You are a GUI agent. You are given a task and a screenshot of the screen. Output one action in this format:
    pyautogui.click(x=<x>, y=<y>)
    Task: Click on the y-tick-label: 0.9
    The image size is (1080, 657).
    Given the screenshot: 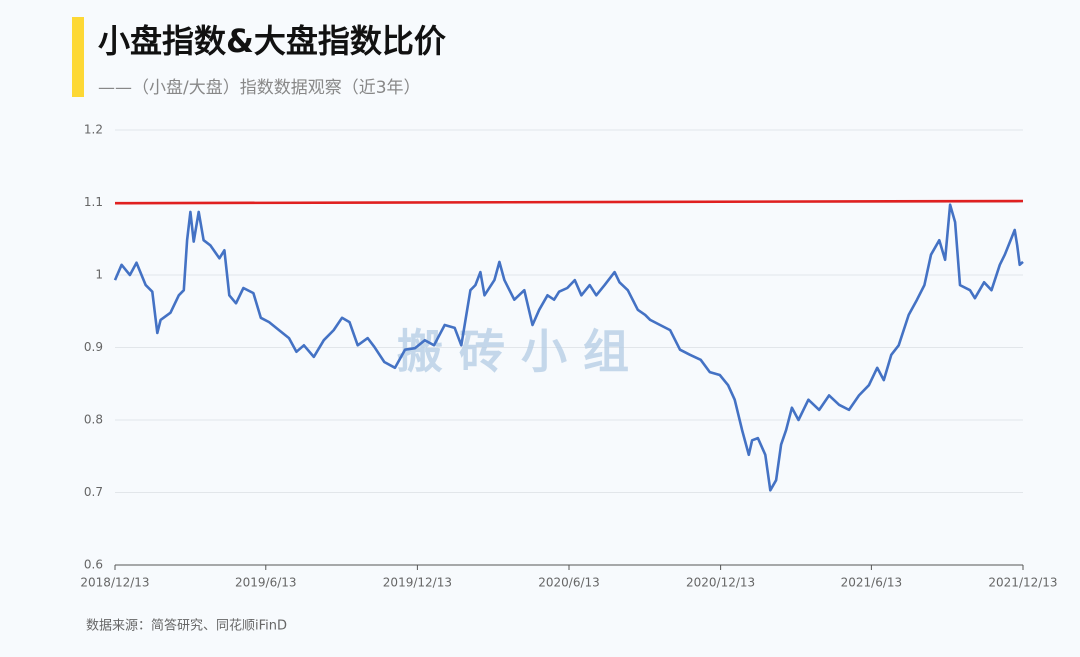 What is the action you would take?
    pyautogui.click(x=93, y=347)
    